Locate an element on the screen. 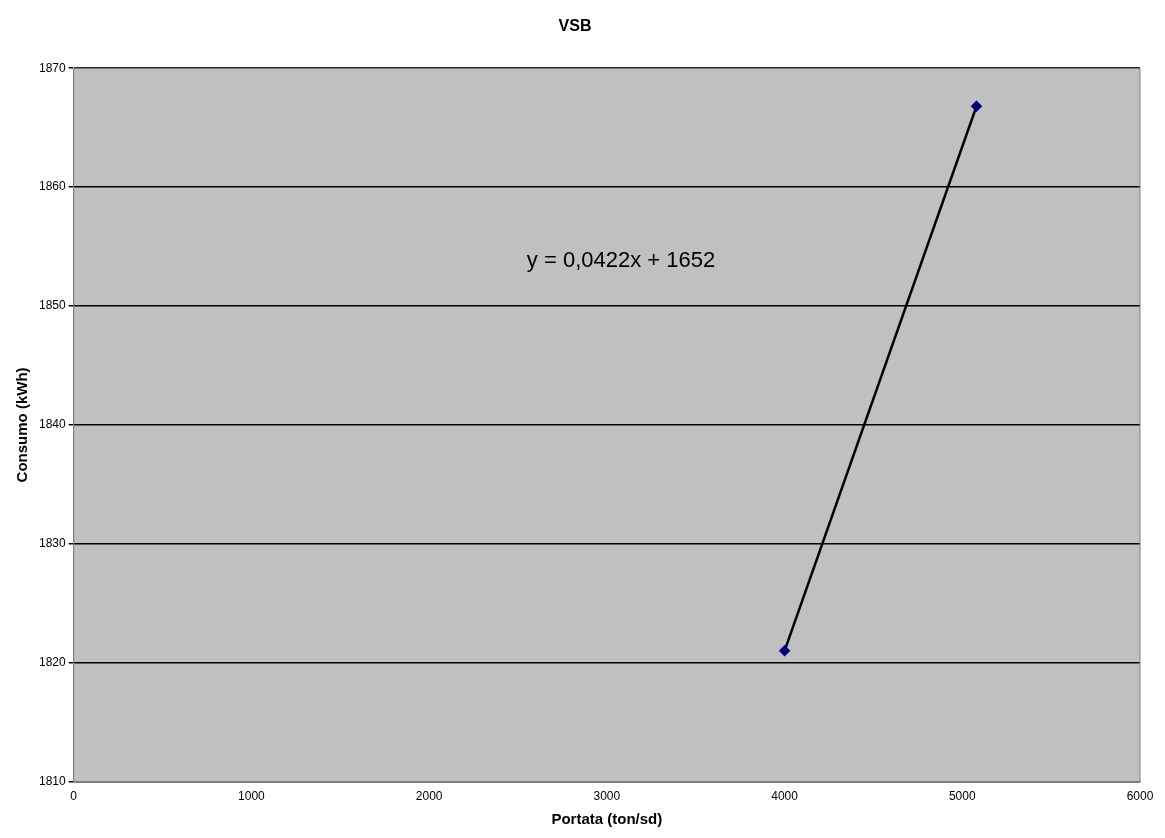 The image size is (1165, 838). y-axis-title: Consumo (kWh) is located at coordinates (22, 425).